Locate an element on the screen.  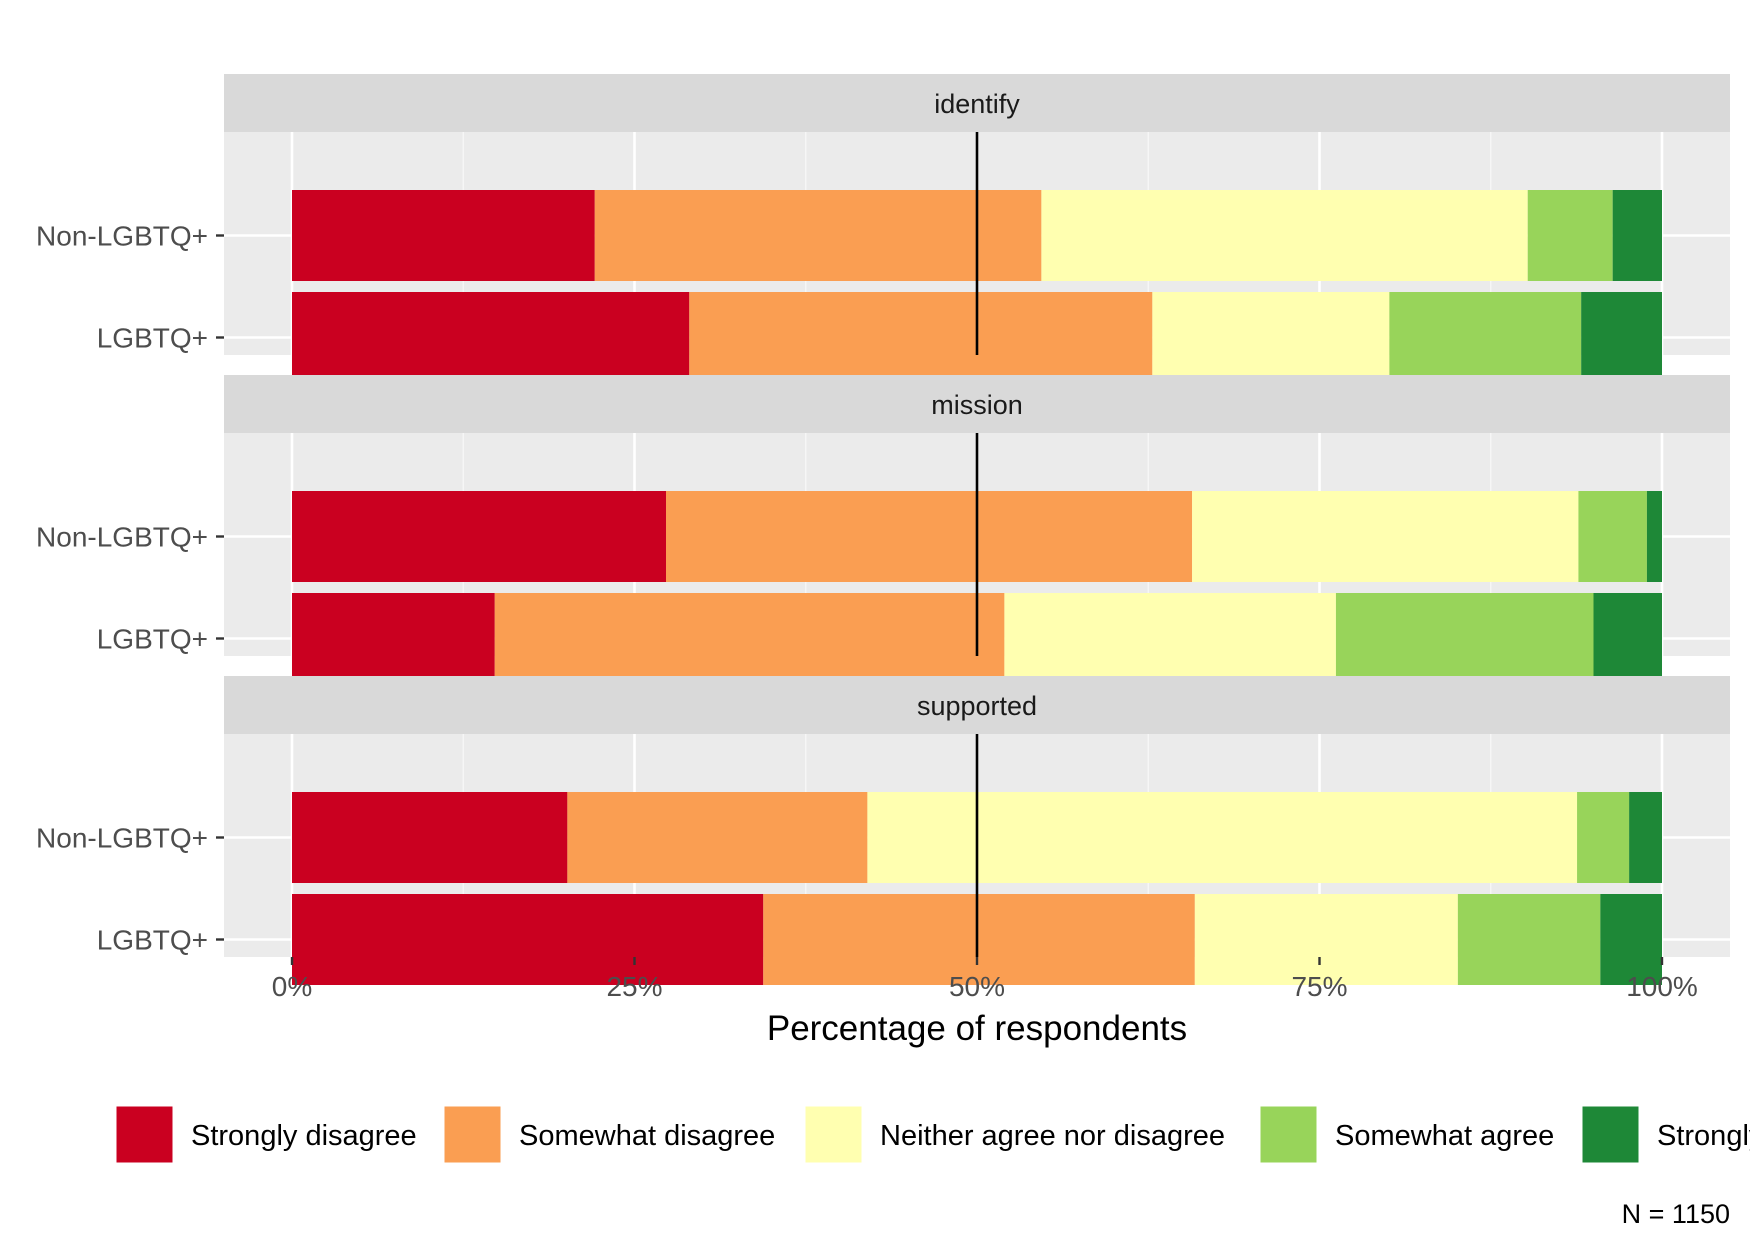
x-axis: 0% 25% 50% 75% 100% is located at coordinates (985, 979).